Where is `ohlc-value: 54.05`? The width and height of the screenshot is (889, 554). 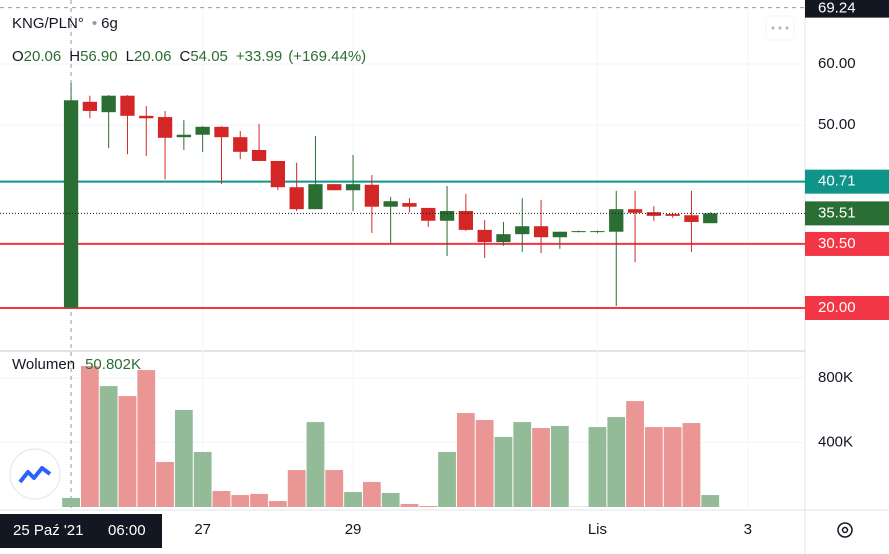
ohlc-value: 54.05 is located at coordinates (209, 56).